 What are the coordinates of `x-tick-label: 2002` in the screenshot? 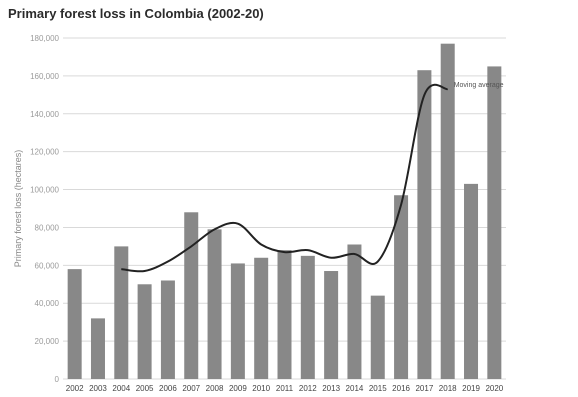 It's located at (75, 388).